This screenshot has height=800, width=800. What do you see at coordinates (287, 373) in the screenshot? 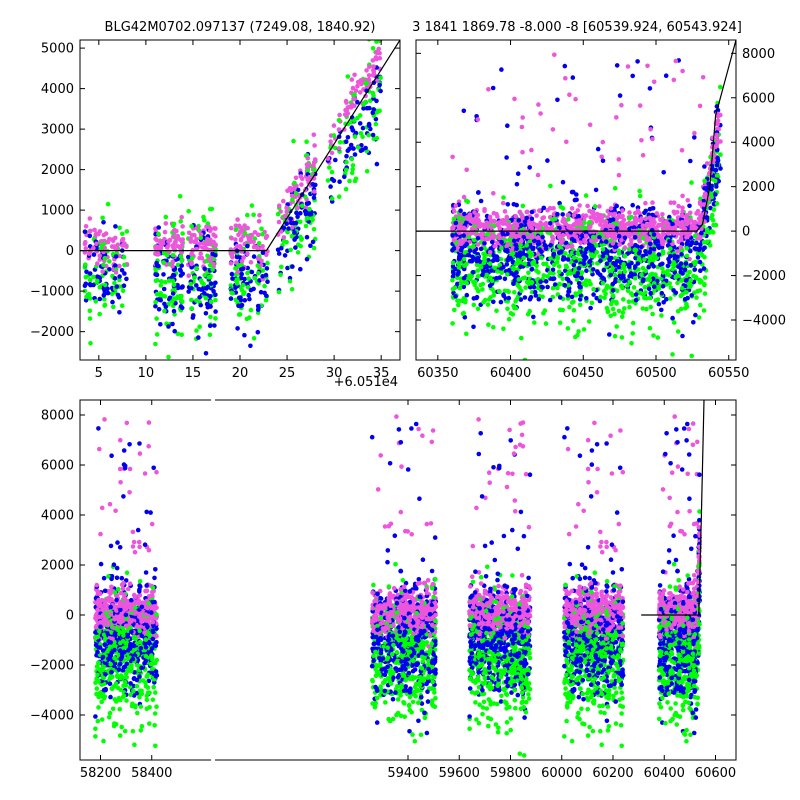
I see `x-tick-label: 25` at bounding box center [287, 373].